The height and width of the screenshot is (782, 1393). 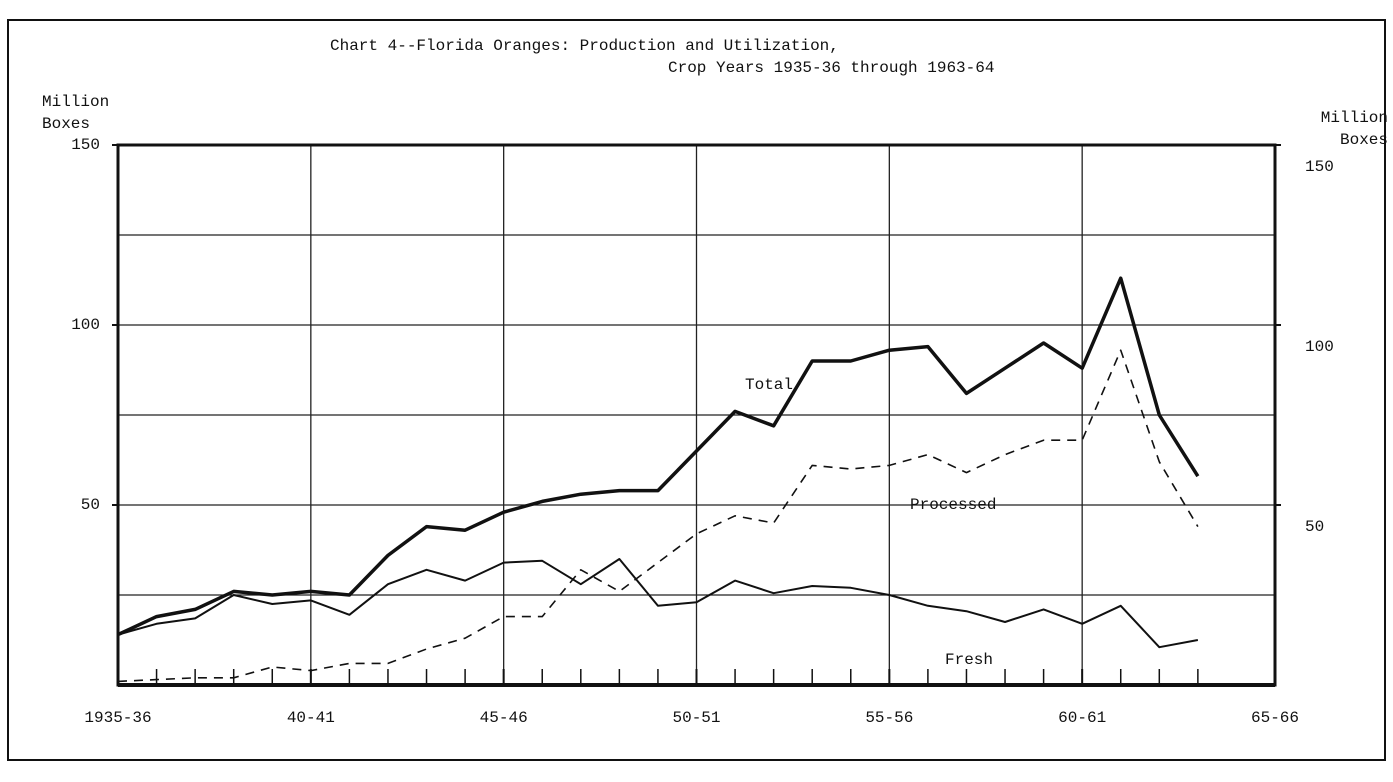 What do you see at coordinates (889, 718) in the screenshot?
I see `x-tick-label: 55-56` at bounding box center [889, 718].